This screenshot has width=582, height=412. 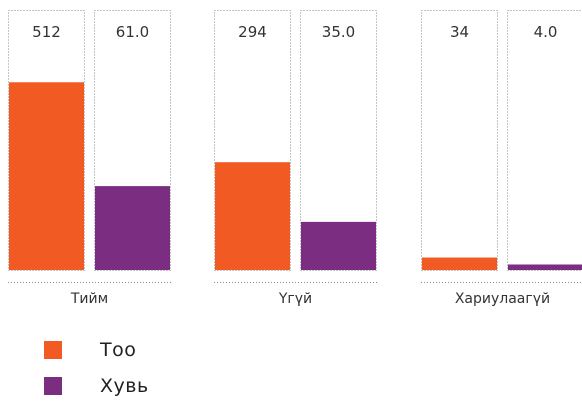 I want to click on col-count-2-outline, so click(x=460, y=141).